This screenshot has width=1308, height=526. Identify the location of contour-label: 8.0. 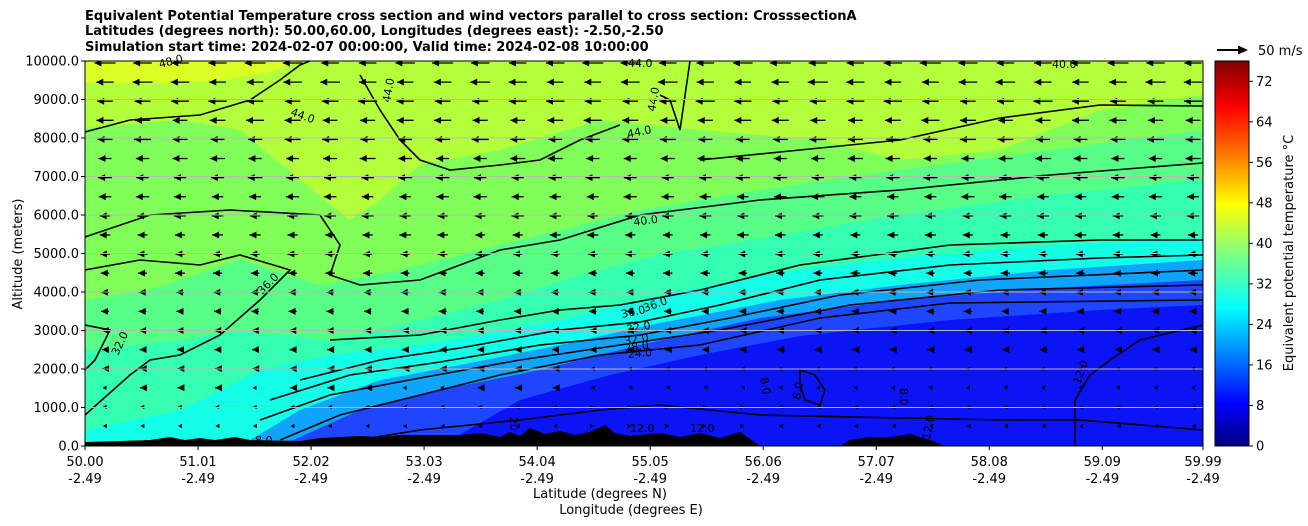
(903, 397).